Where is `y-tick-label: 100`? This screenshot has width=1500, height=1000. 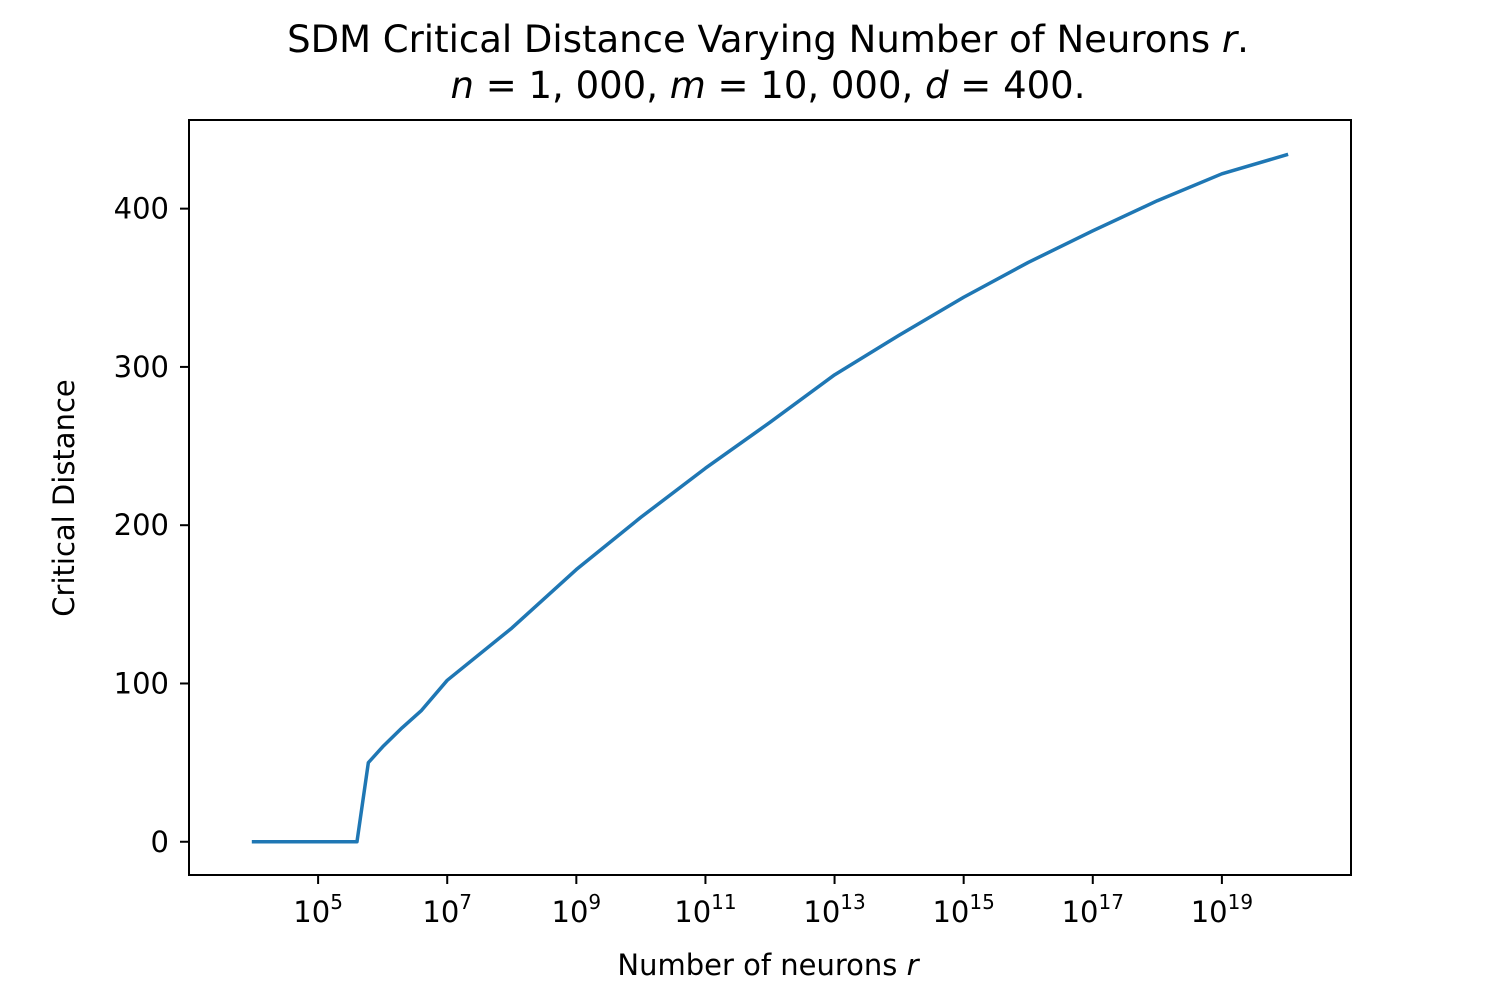
y-tick-label: 100 is located at coordinates (141, 683).